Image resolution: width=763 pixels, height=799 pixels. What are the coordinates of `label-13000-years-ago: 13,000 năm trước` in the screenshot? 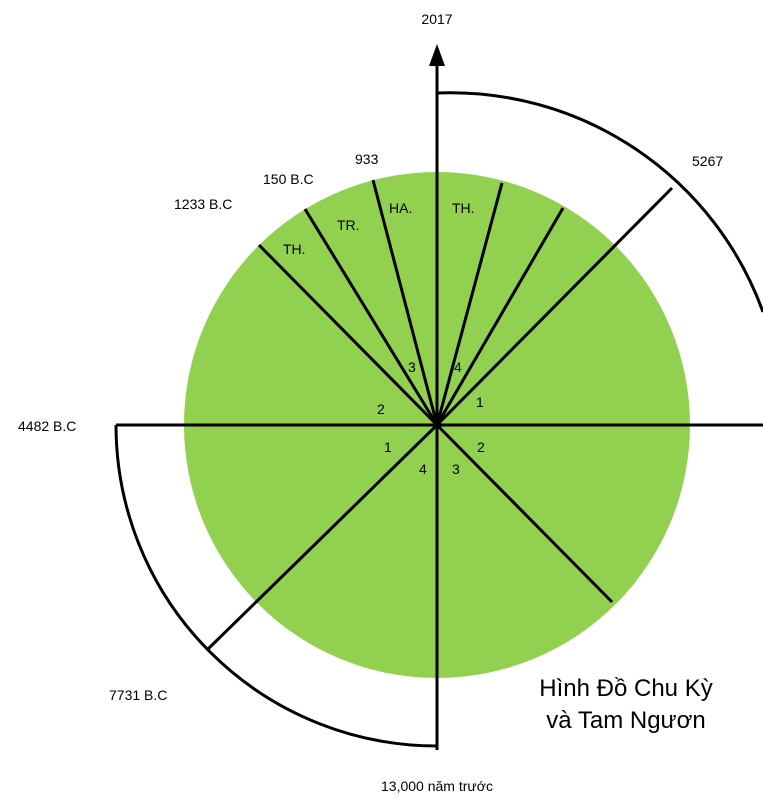 It's located at (437, 786).